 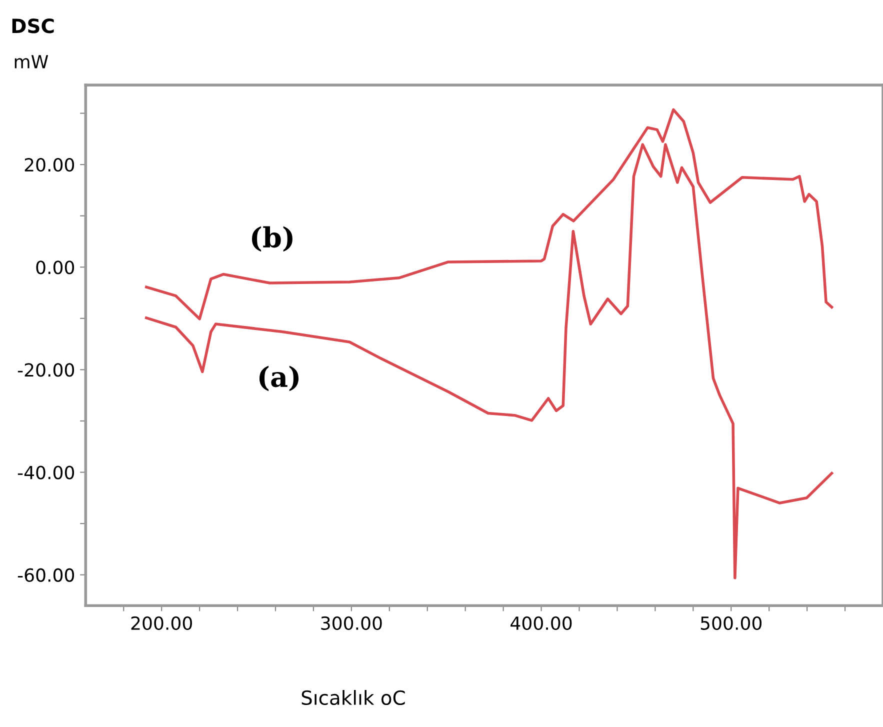 I want to click on x-tick-label: 500.00, so click(x=731, y=623).